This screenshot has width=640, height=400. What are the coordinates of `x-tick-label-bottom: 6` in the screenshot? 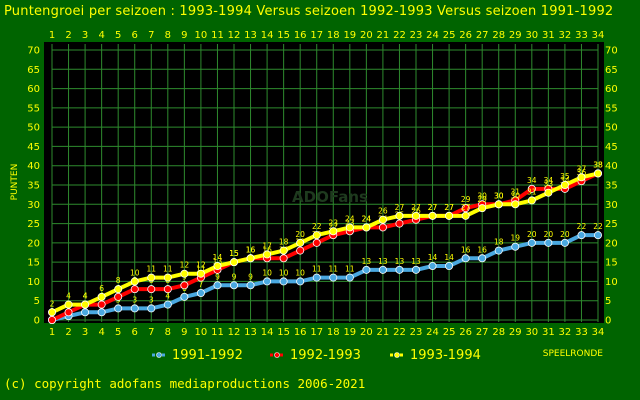 It's located at (135, 332).